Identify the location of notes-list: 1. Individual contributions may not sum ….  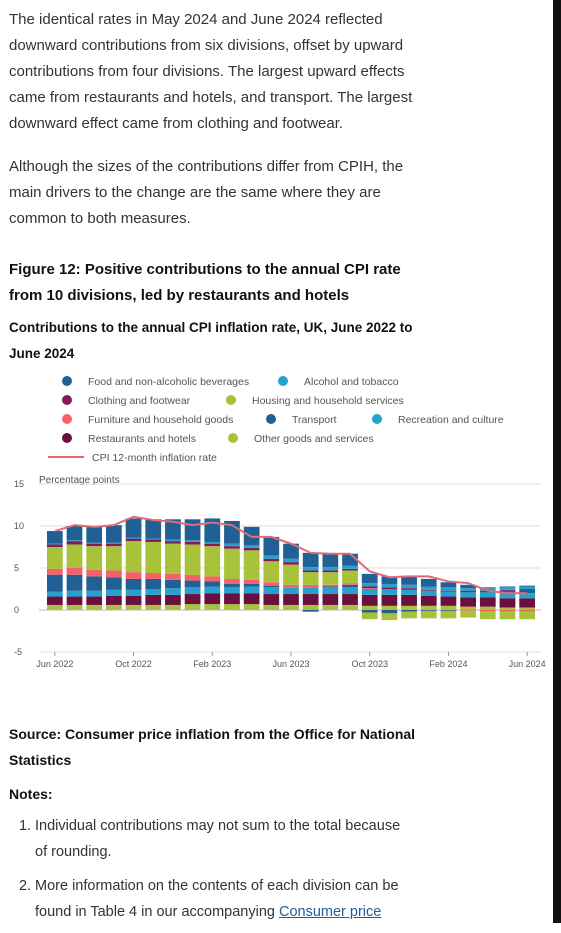
(209, 873).